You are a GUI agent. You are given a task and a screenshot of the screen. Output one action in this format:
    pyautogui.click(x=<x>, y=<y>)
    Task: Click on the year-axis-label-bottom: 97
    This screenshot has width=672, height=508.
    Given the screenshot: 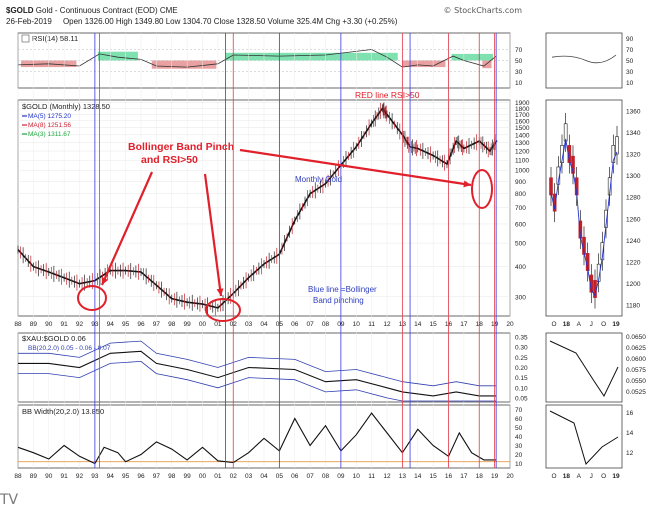 What is the action you would take?
    pyautogui.click(x=157, y=476)
    